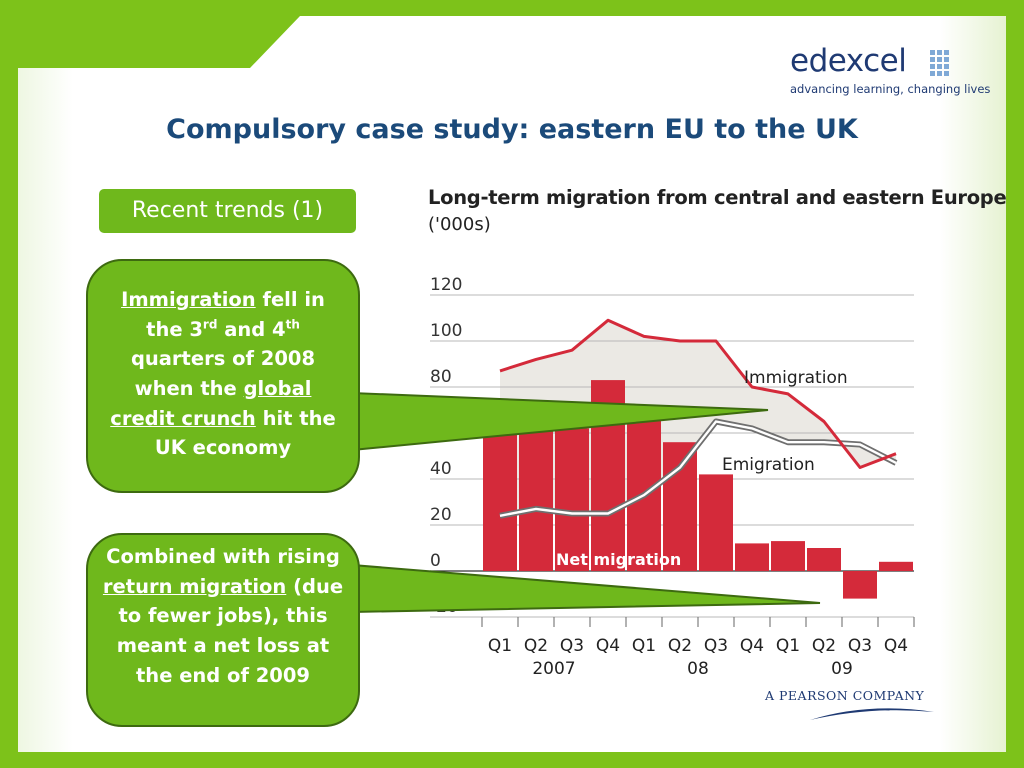 The width and height of the screenshot is (1024, 768). I want to click on y-tick-label: 0, so click(435, 561).